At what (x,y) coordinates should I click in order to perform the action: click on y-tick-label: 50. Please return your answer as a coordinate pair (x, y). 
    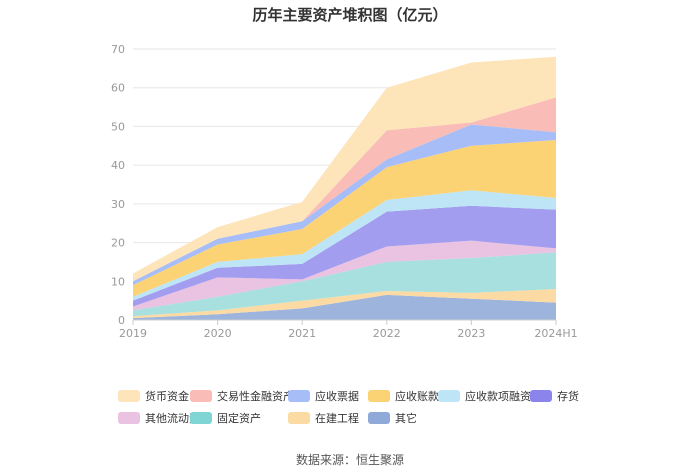
    Looking at the image, I should click on (118, 126).